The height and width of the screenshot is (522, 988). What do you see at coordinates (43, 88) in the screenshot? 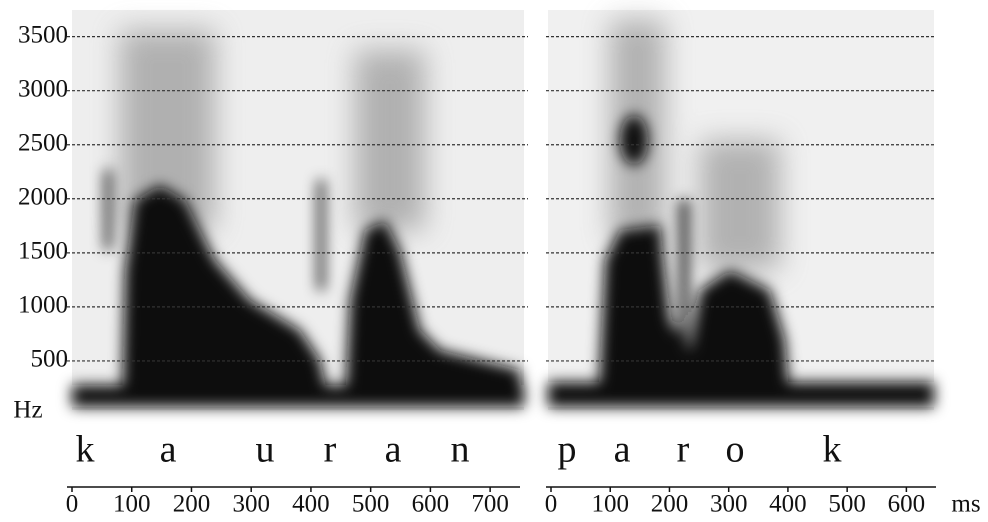
I see `y-tick-label: 3000` at bounding box center [43, 88].